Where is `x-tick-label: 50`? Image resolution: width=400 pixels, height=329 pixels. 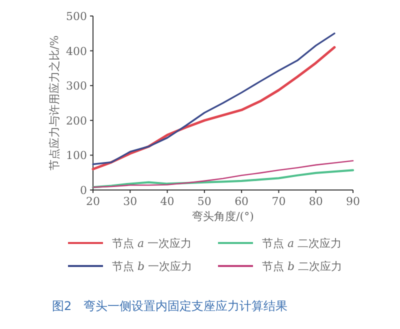
x-tick-label: 50 is located at coordinates (204, 201).